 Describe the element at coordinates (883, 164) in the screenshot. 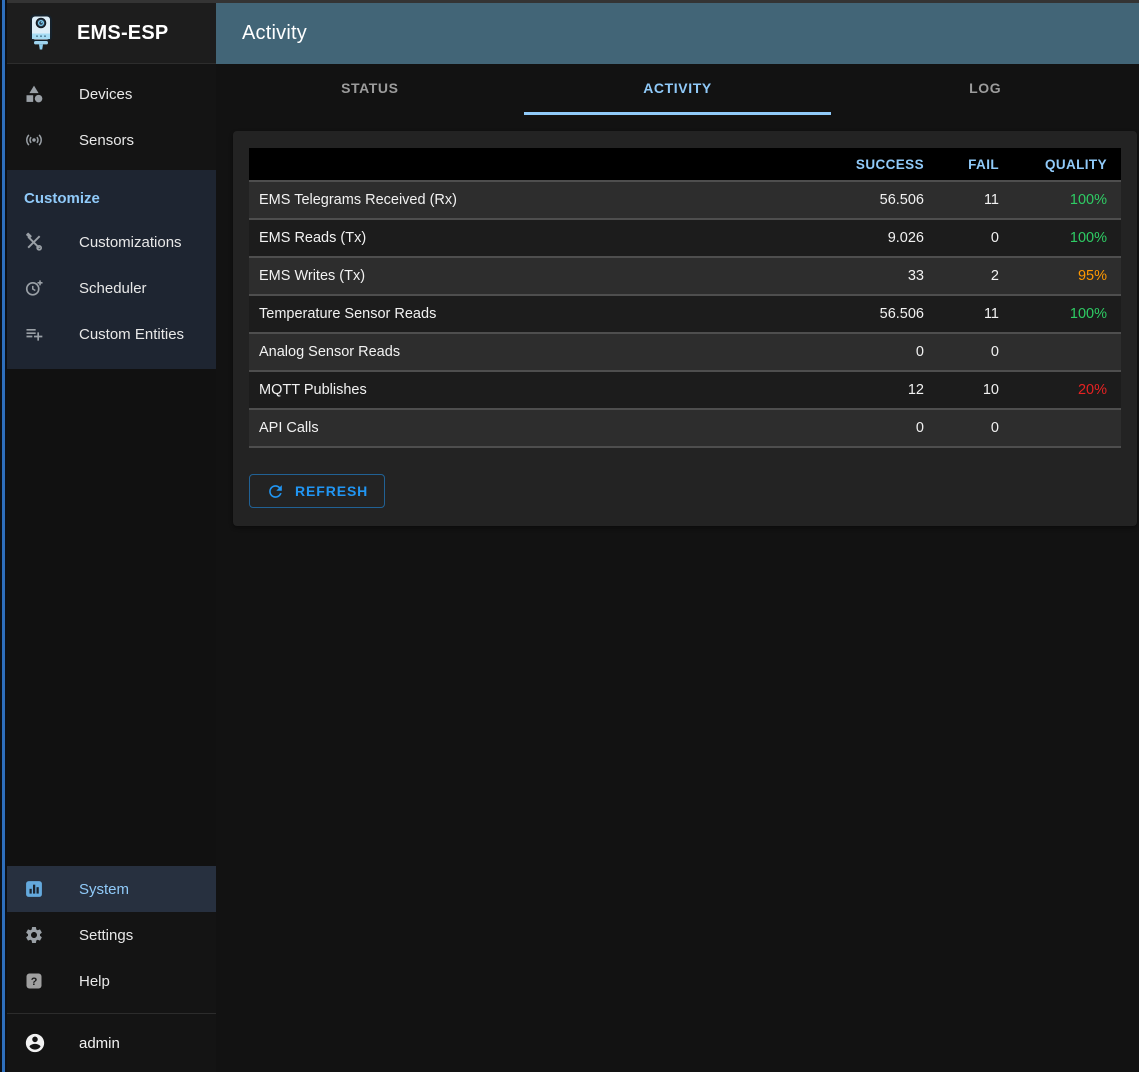

I see `column-header-success: SUCCESS` at that location.